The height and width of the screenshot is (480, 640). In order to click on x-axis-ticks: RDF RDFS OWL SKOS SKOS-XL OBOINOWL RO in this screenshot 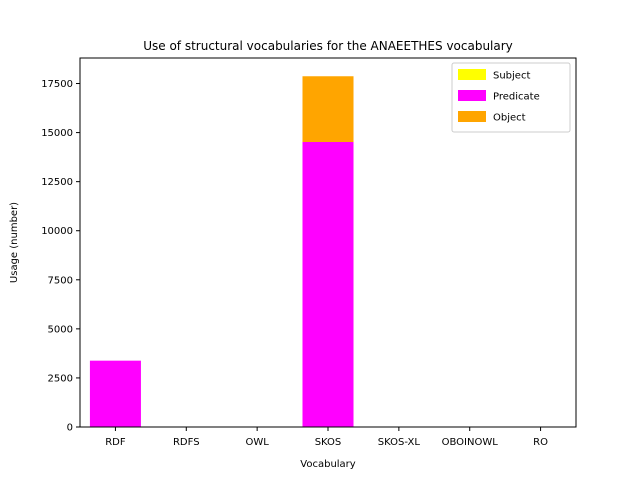, I will do `click(326, 437)`.